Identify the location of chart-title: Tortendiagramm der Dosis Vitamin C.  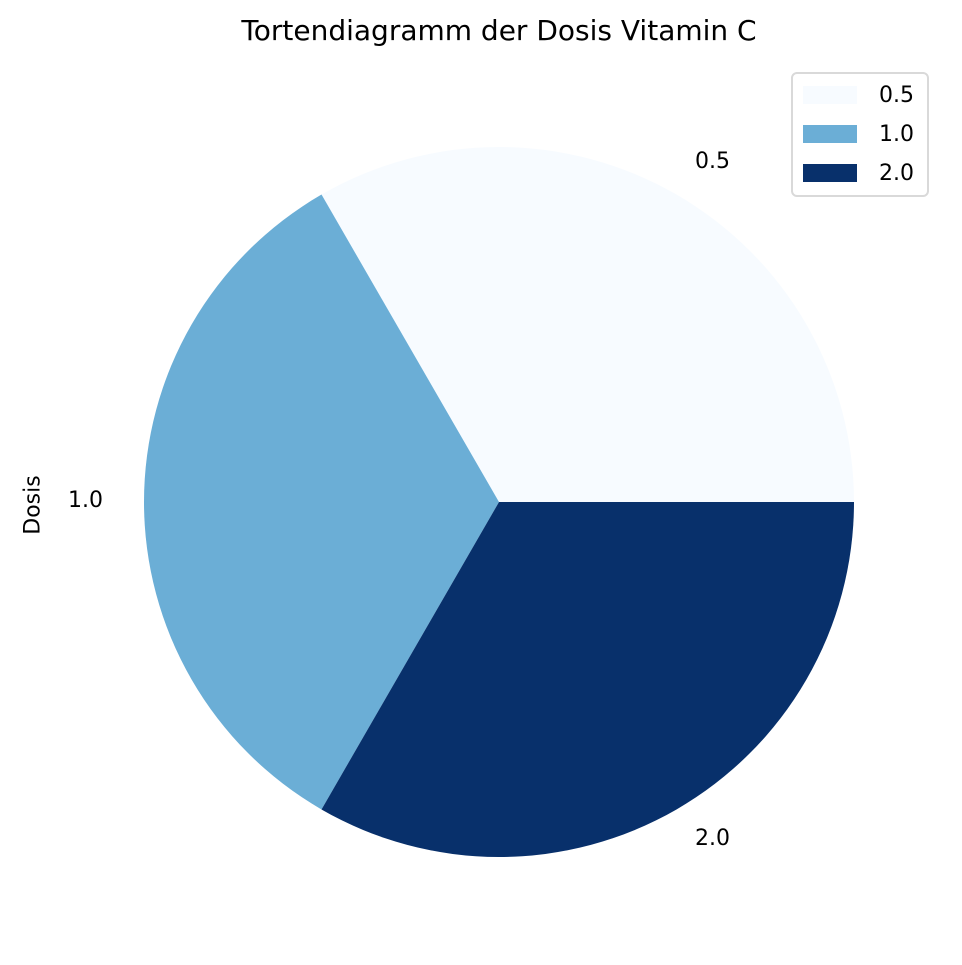
(499, 30).